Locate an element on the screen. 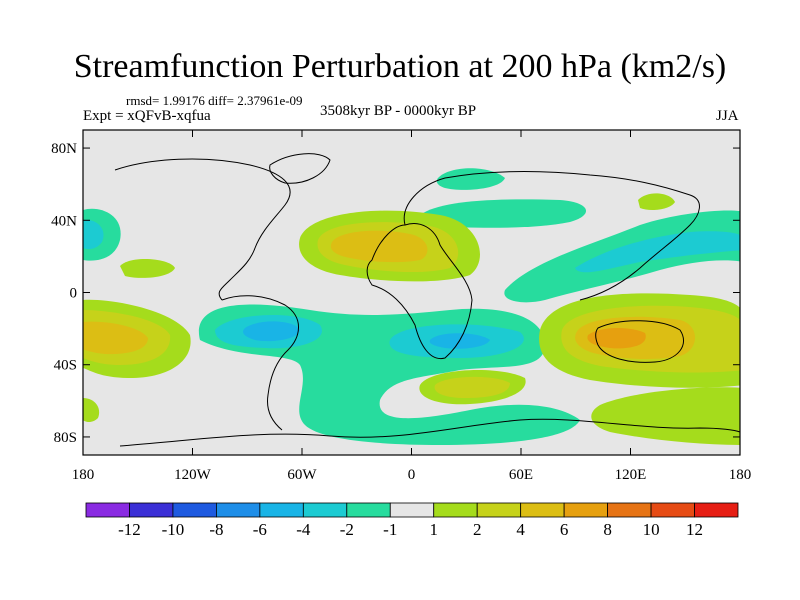 The height and width of the screenshot is (600, 800). coast-north-america is located at coordinates (202, 229).